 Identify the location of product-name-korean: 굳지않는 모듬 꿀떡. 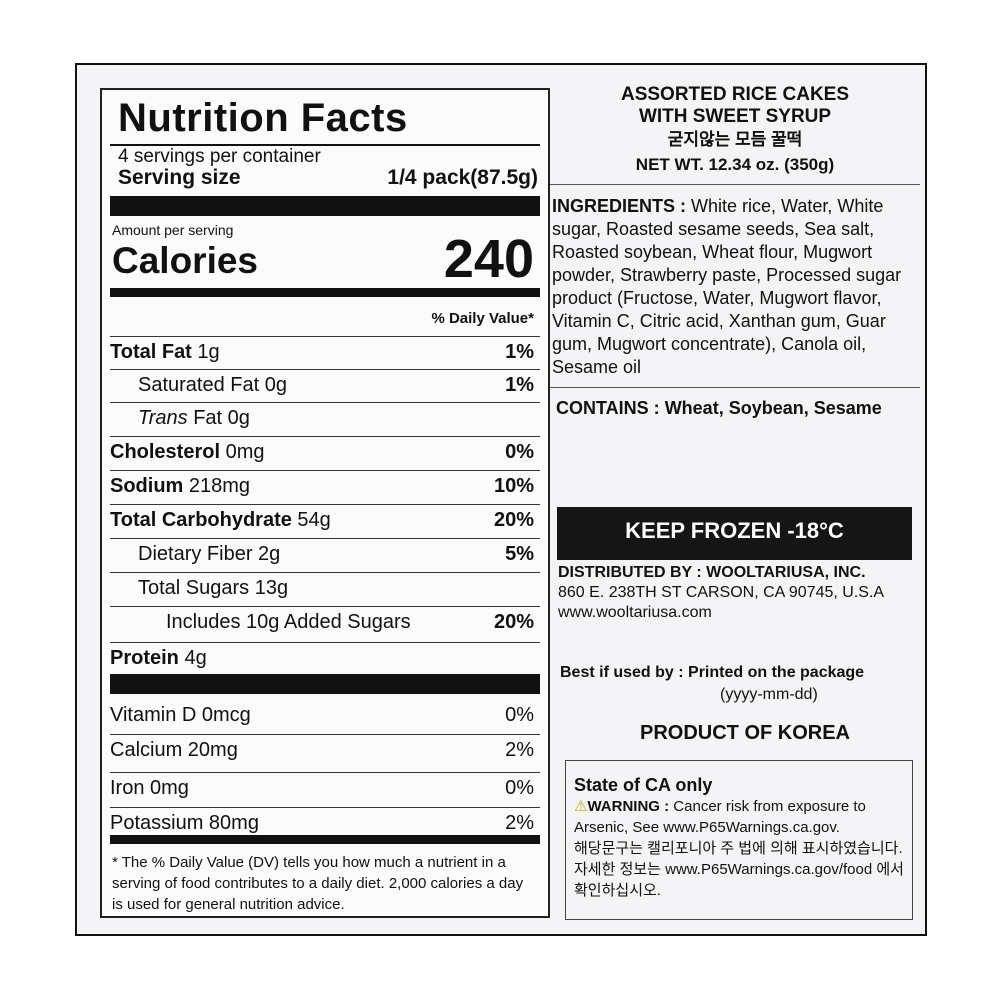
(735, 139).